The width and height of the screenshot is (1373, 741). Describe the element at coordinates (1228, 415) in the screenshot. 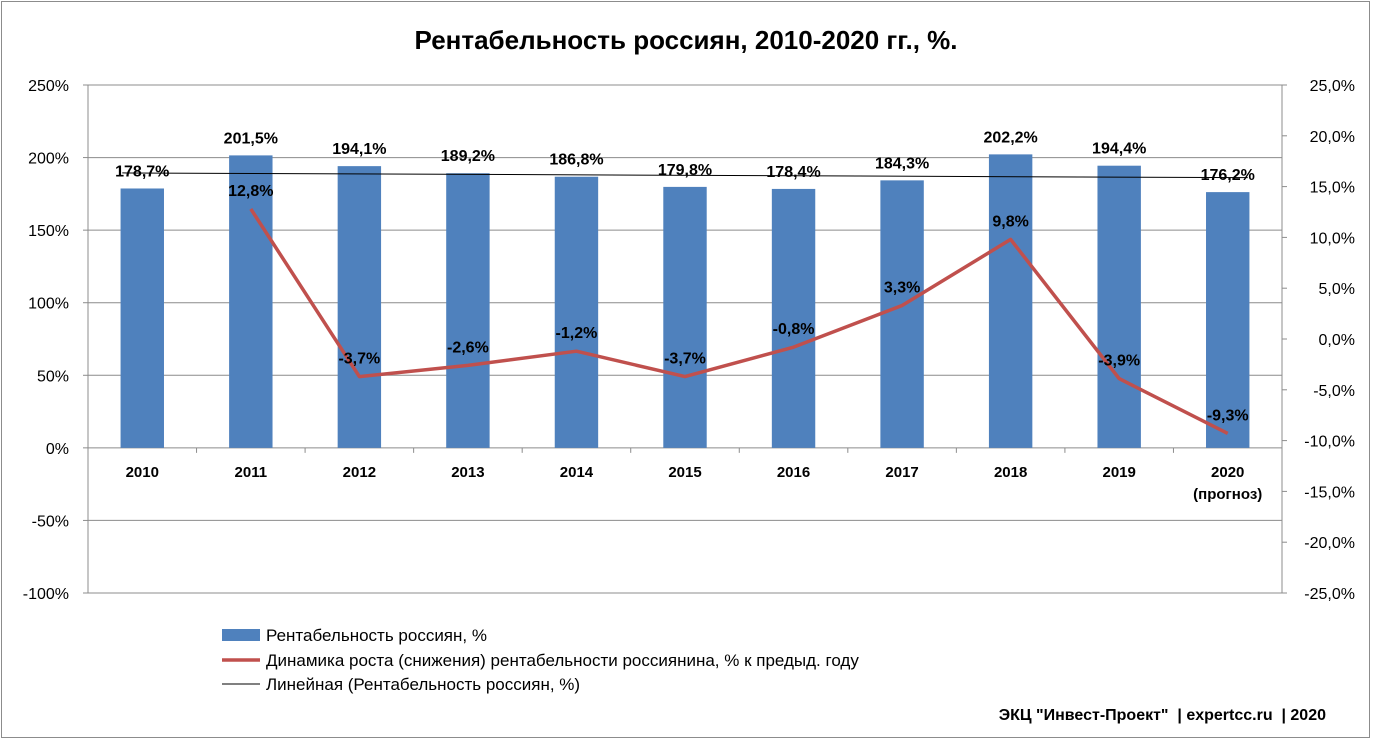

I see `line-data-label: -9,3%` at that location.